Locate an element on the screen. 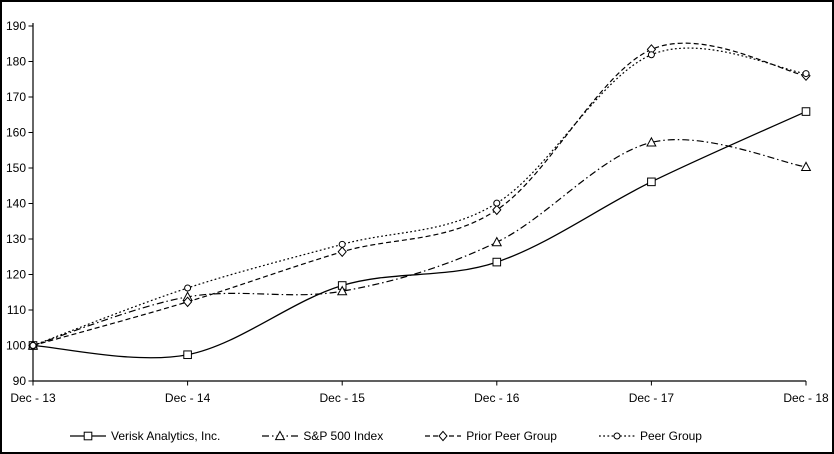 The height and width of the screenshot is (454, 834). legend-label-verisk: Verisk Analytics, Inc. is located at coordinates (166, 436).